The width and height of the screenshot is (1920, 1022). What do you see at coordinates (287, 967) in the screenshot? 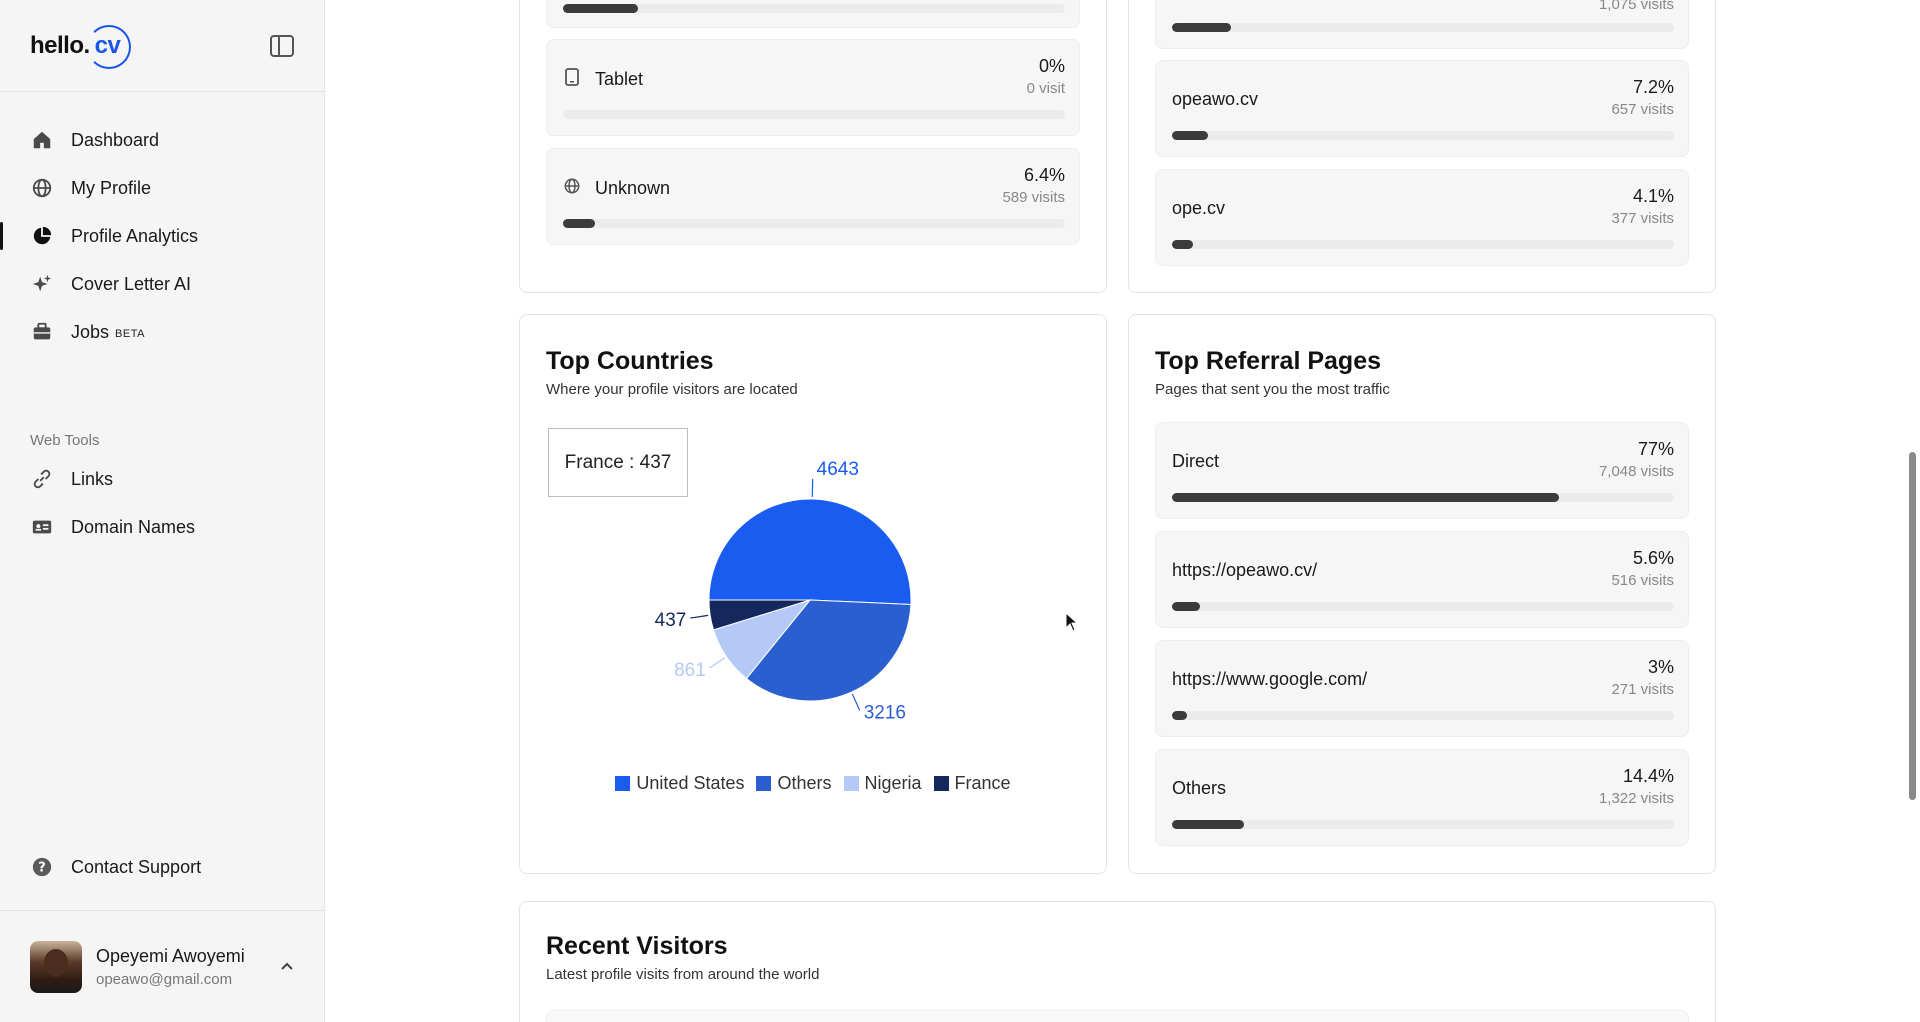
I see `chevron-up-icon` at bounding box center [287, 967].